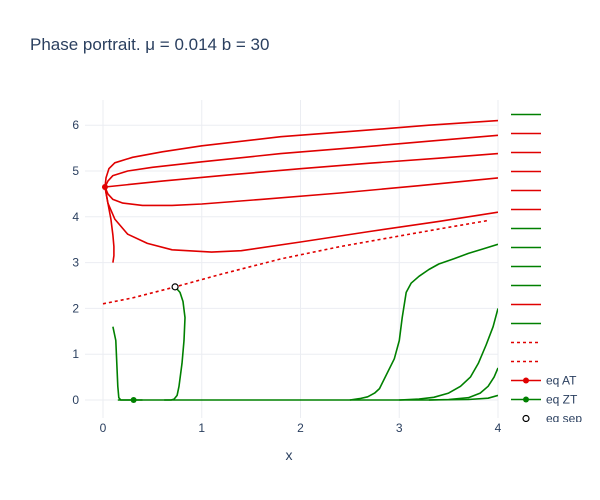 The width and height of the screenshot is (600, 500). What do you see at coordinates (300, 428) in the screenshot?
I see `x-tick-label: 2` at bounding box center [300, 428].